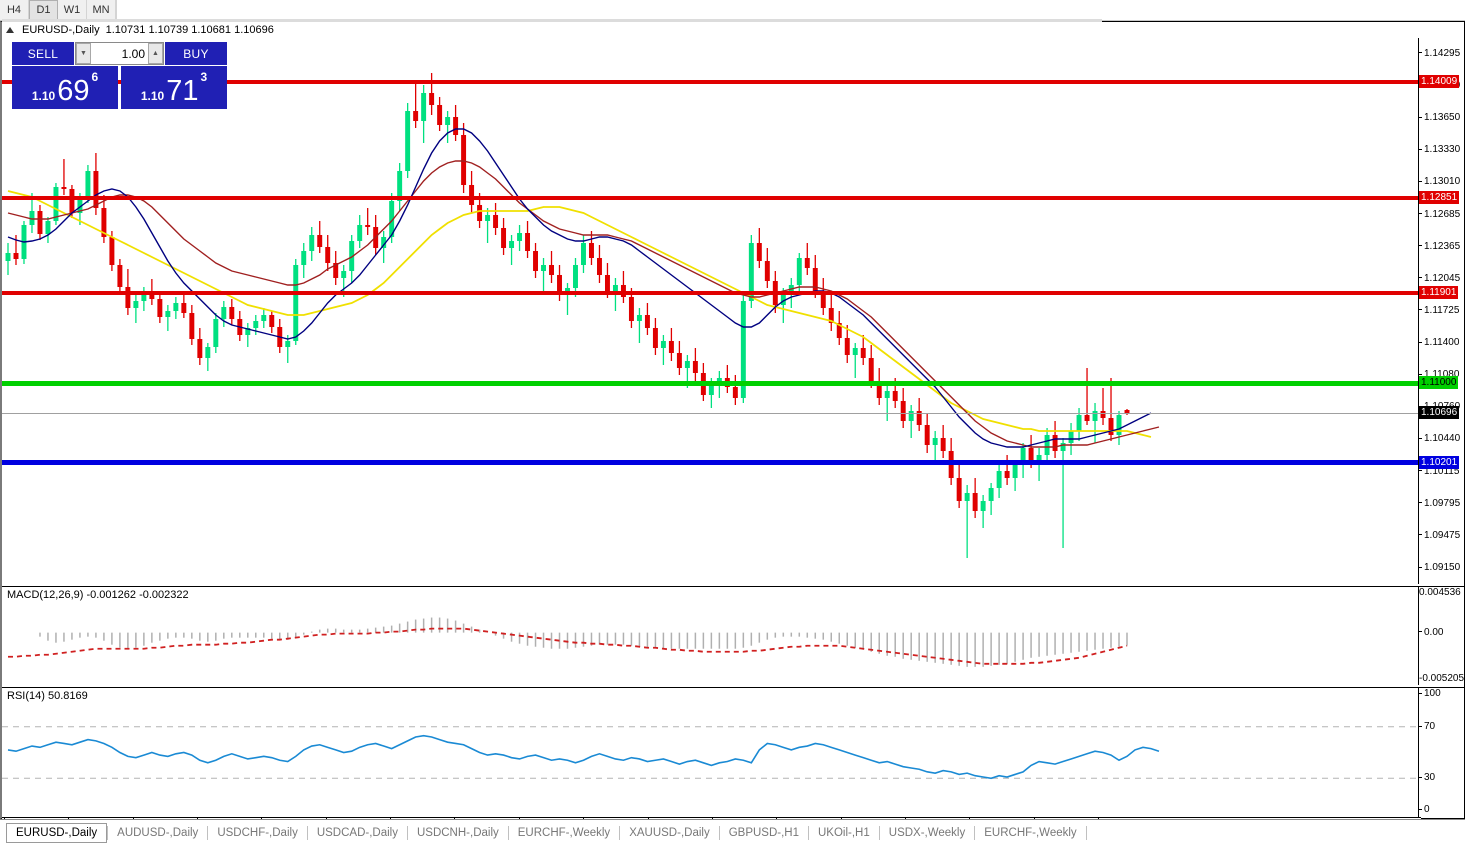 The width and height of the screenshot is (1465, 845). Describe the element at coordinates (552, 20) in the screenshot. I see `horizontal-scrollbar` at that location.